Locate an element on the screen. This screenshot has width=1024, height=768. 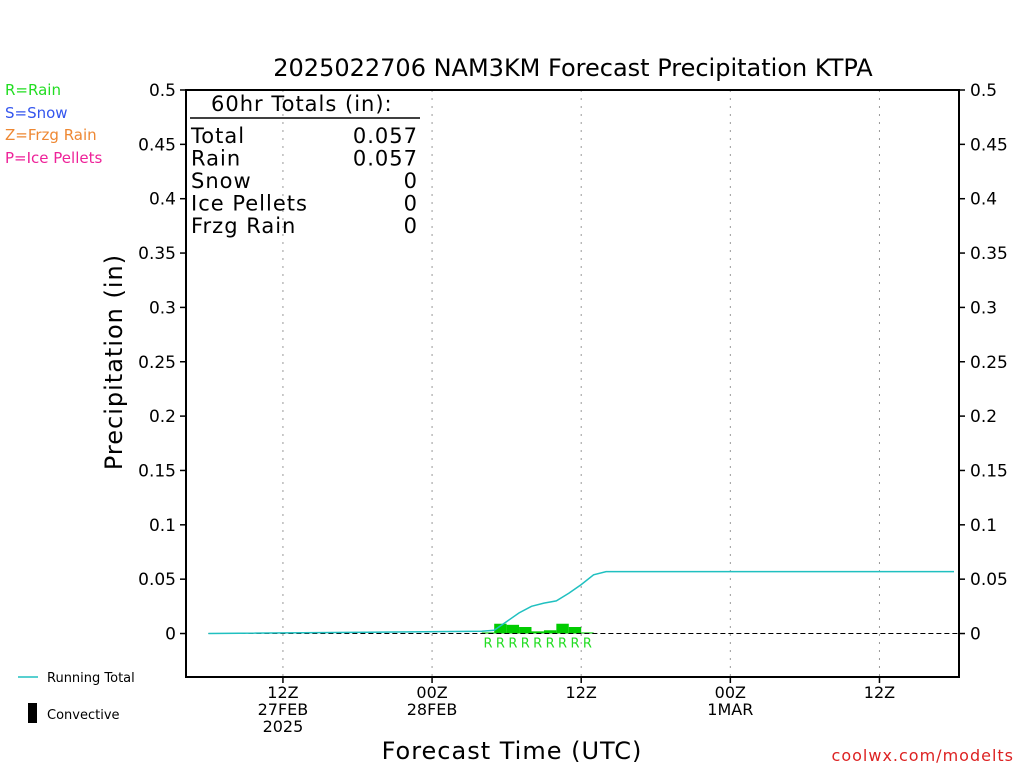
x-tick-label: 28FEB is located at coordinates (432, 709).